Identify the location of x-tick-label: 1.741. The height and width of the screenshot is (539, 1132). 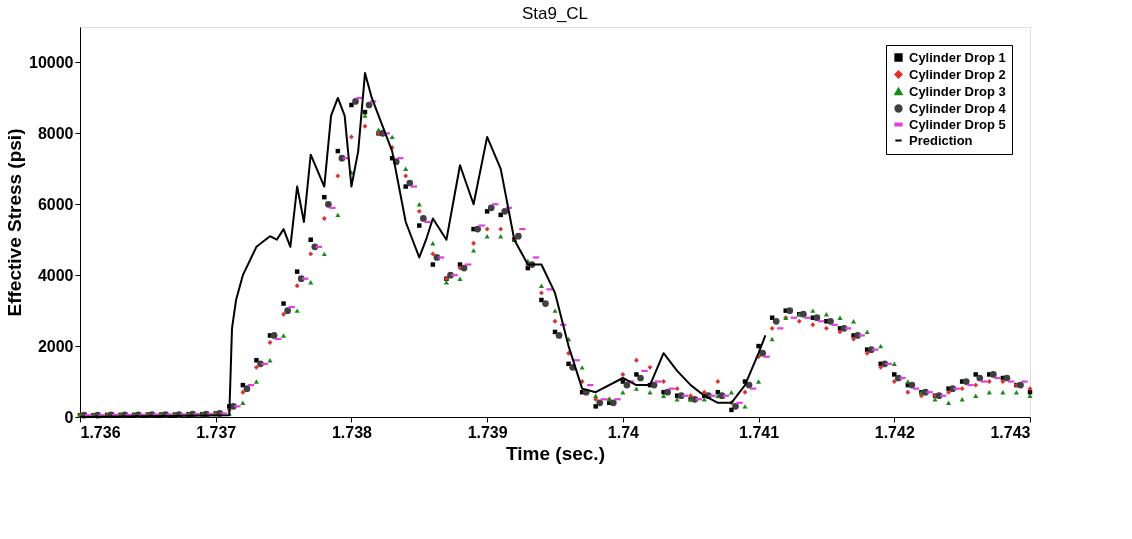
(759, 432).